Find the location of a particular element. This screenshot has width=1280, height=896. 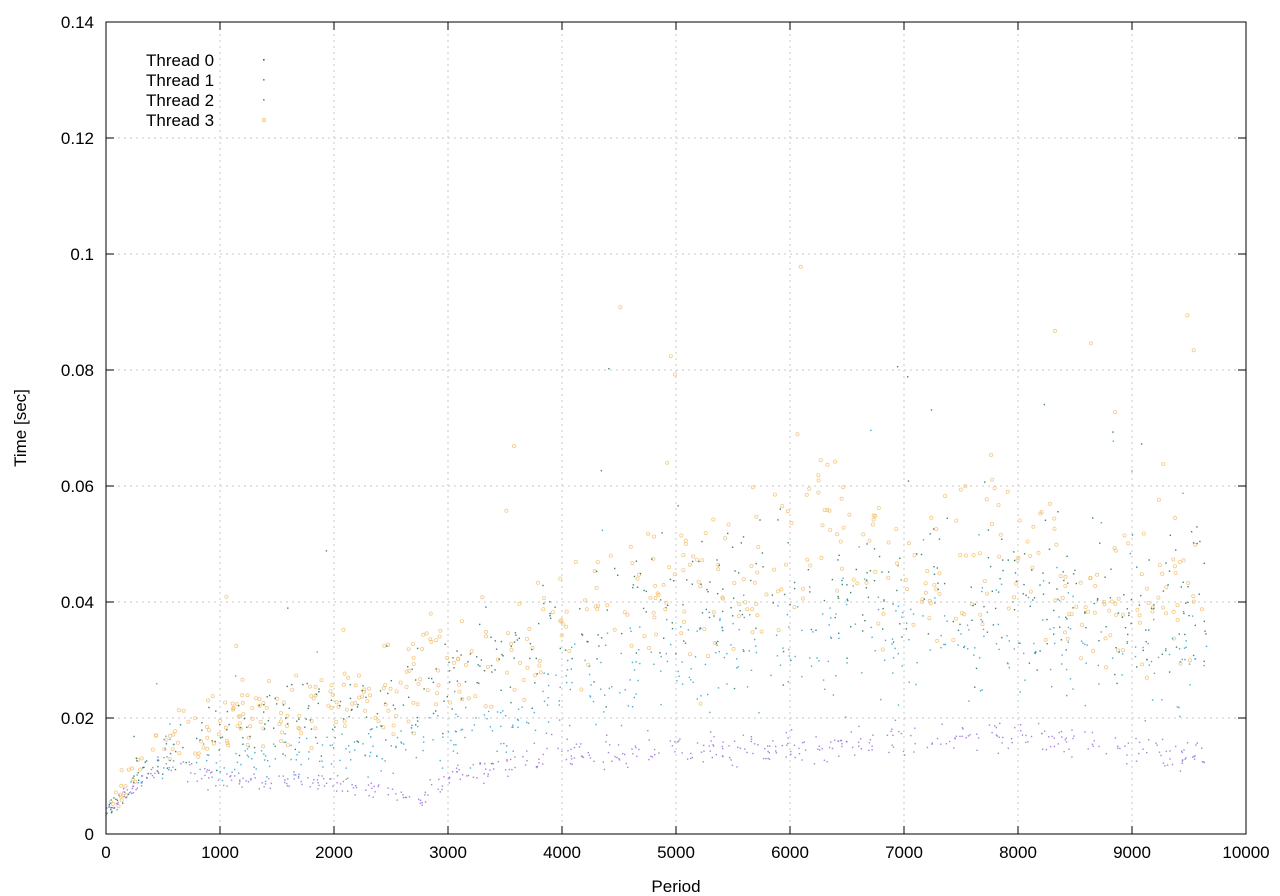

x-axis-title: Period is located at coordinates (675, 886).